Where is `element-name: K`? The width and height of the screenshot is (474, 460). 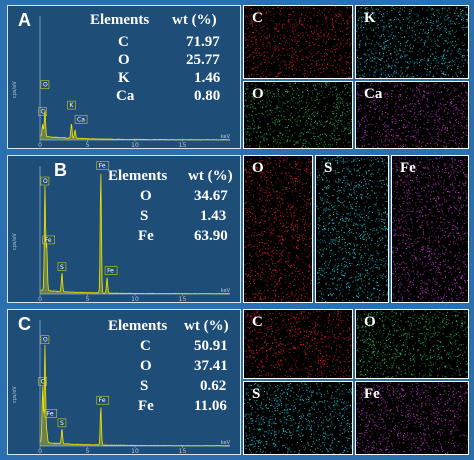
element-name: K is located at coordinates (124, 78).